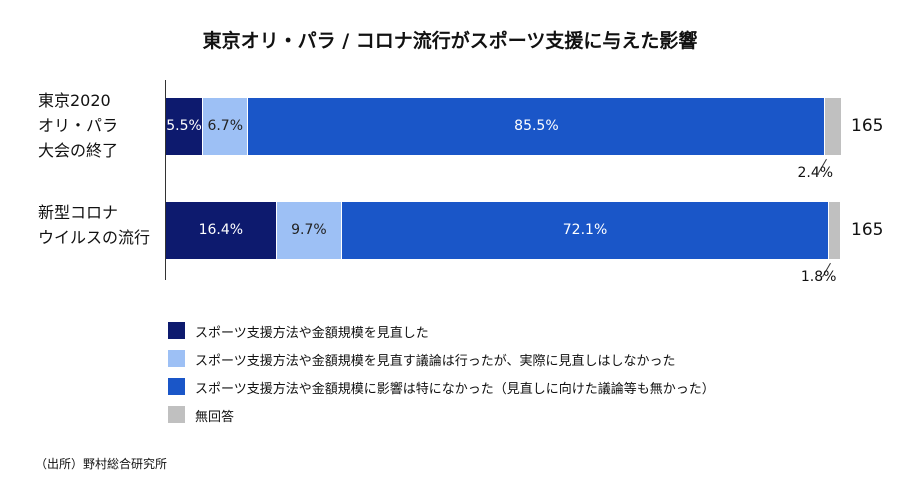 The height and width of the screenshot is (496, 900). I want to click on bar-segment: 85.5%, so click(537, 126).